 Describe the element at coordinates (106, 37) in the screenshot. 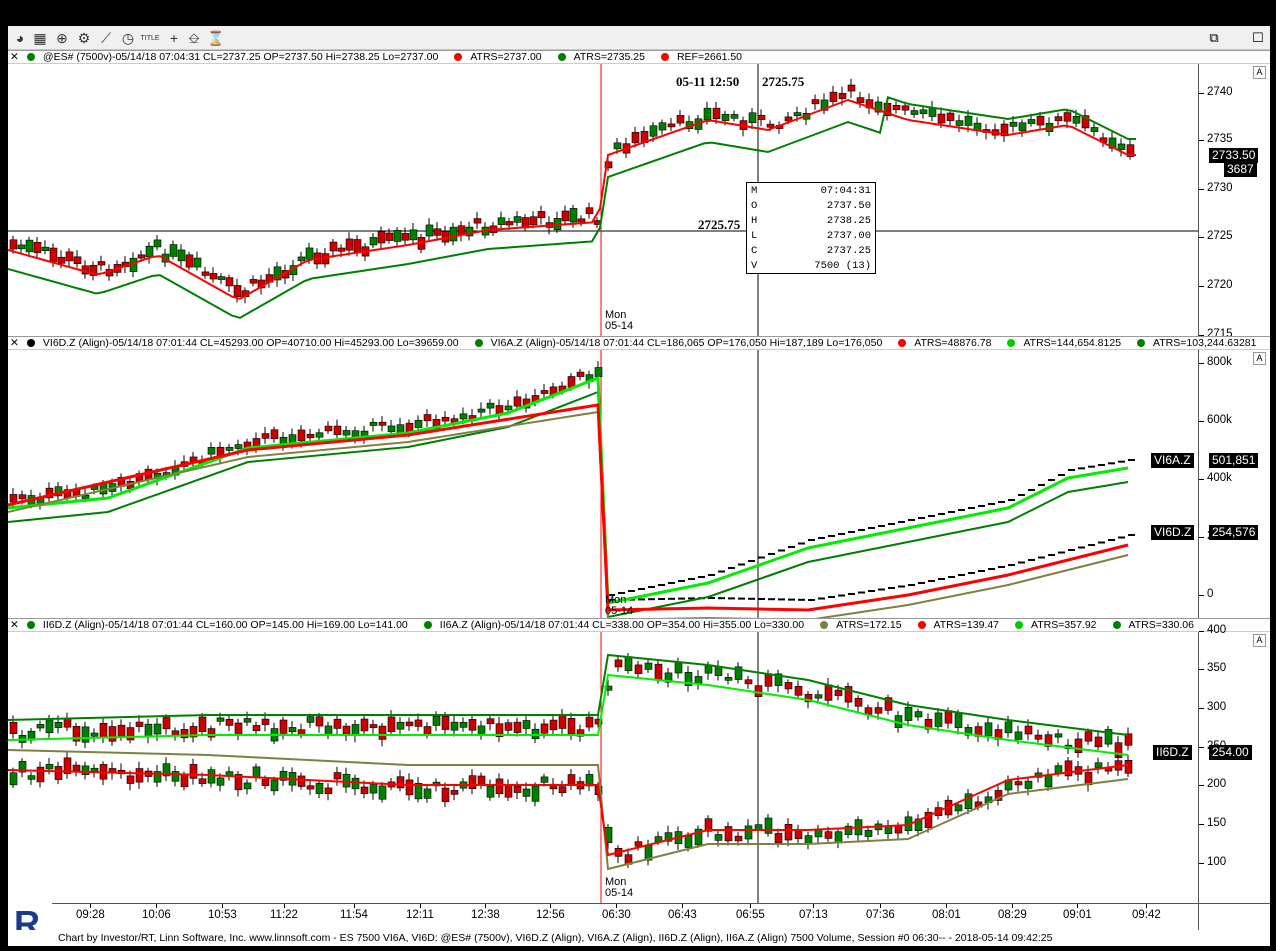

I see `draw-line-icon: ⟋` at that location.